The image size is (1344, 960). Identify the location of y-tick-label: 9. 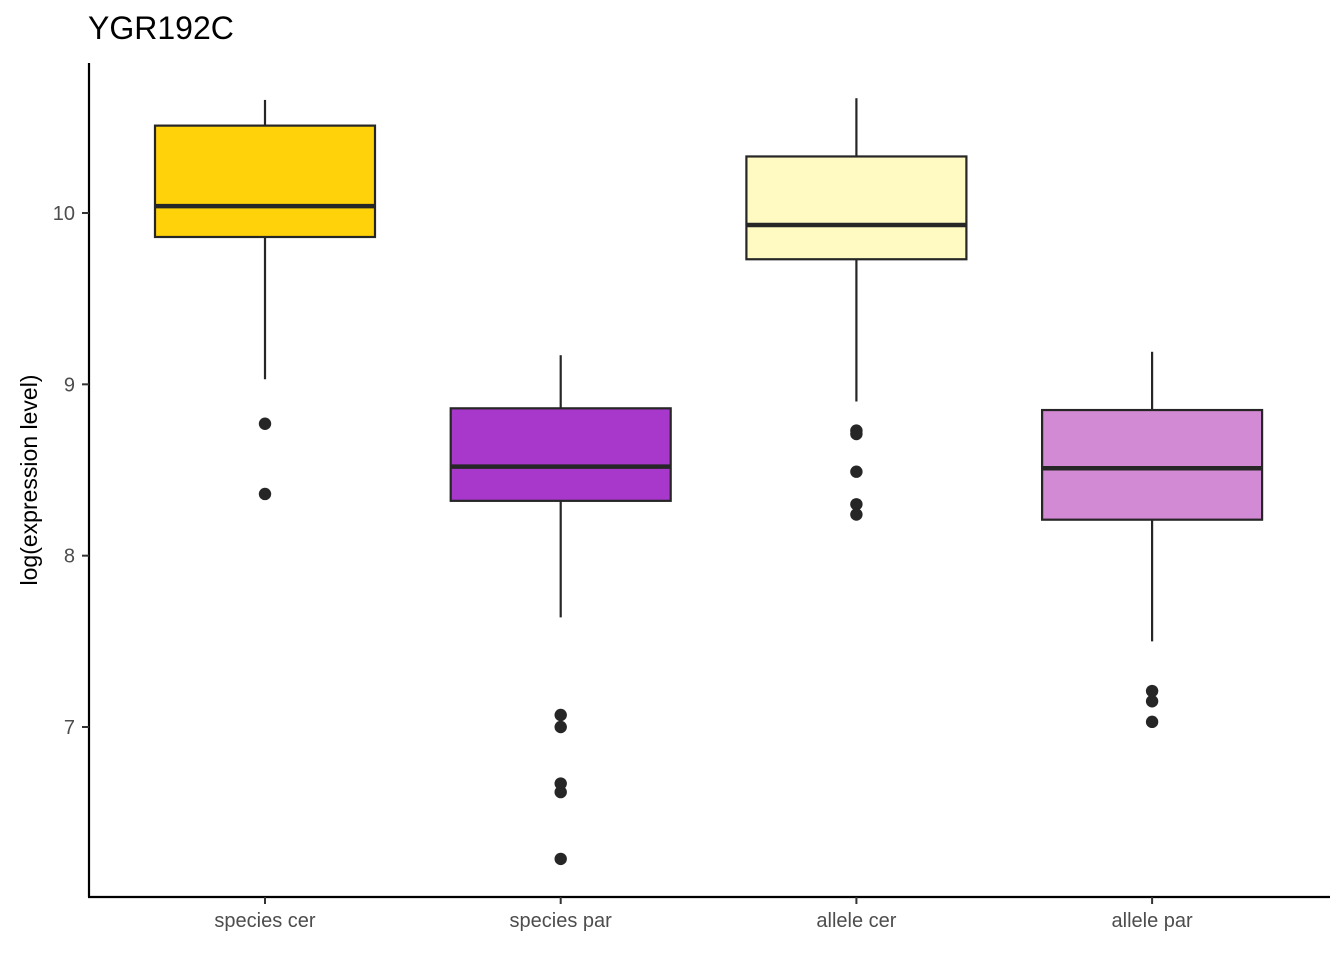
(69, 385).